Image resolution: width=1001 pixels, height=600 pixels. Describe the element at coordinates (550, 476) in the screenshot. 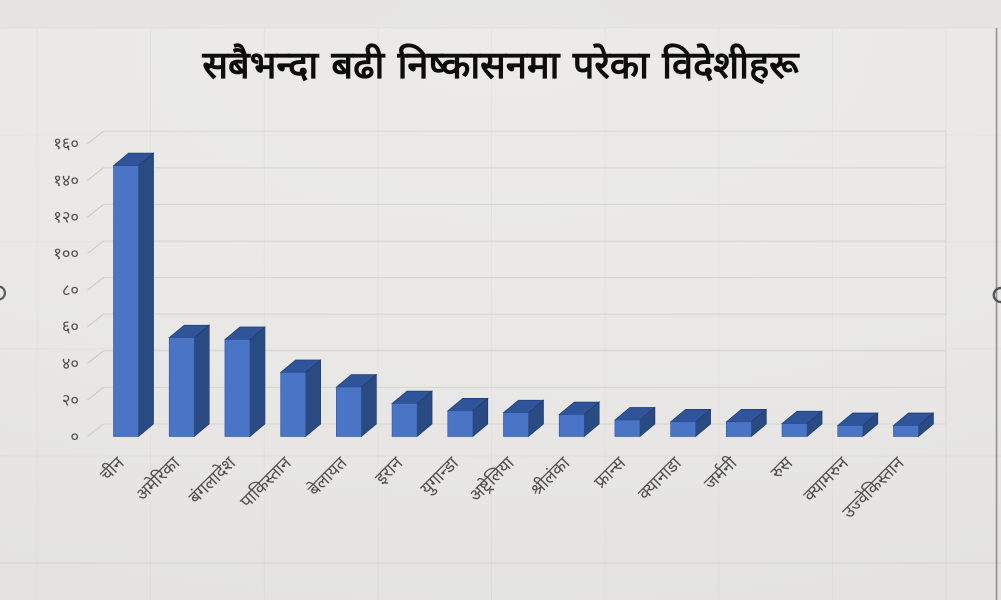

I see `x-axis-label: श्रीलंका` at that location.